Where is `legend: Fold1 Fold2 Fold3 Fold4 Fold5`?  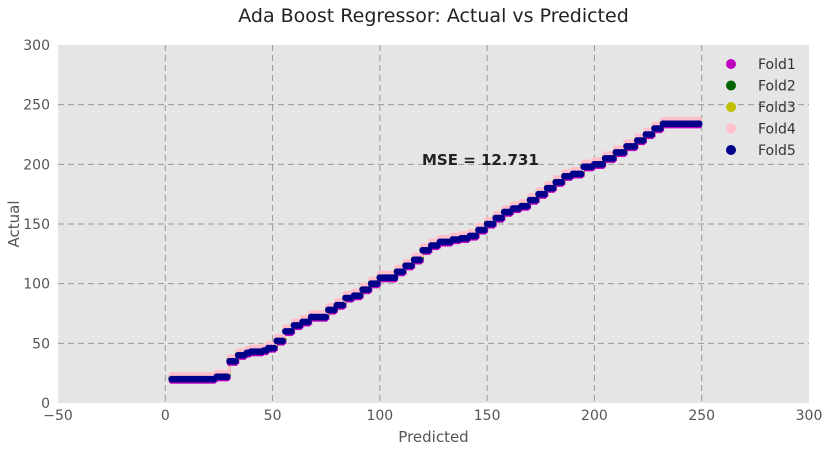 legend: Fold1 Fold2 Fold3 Fold4 Fold5 is located at coordinates (761, 108).